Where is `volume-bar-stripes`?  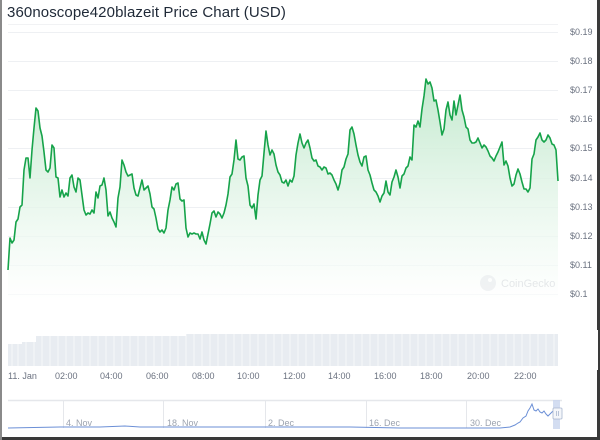
volume-bar-stripes is located at coordinates (283, 350).